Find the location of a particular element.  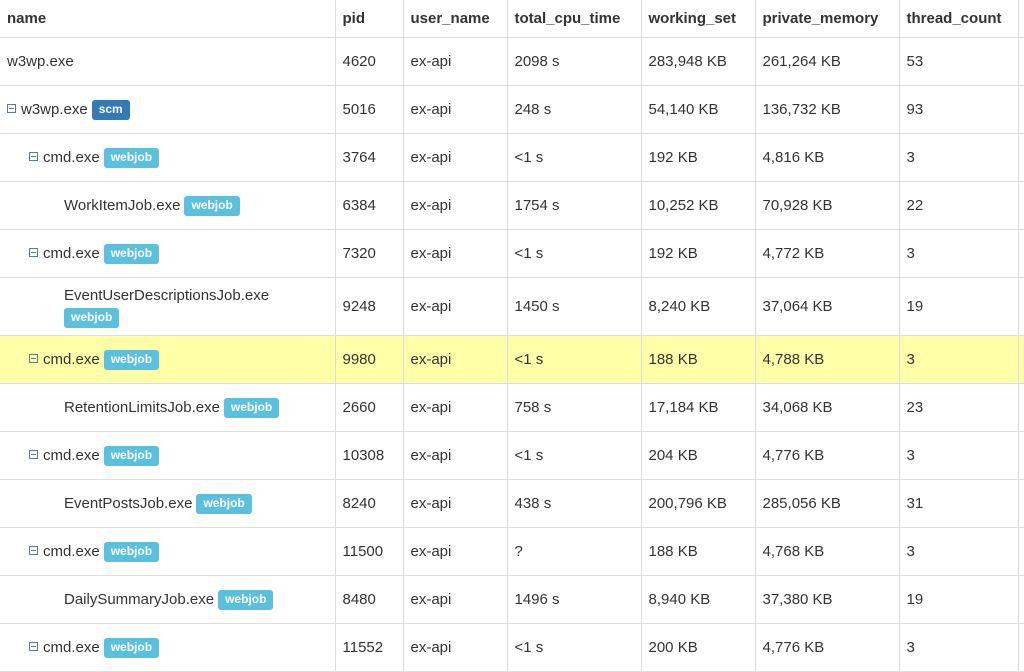

table-row: cmd.exe webjob 11500 ex-api? 188 KB 4,768 KB 3 is located at coordinates (512, 551).